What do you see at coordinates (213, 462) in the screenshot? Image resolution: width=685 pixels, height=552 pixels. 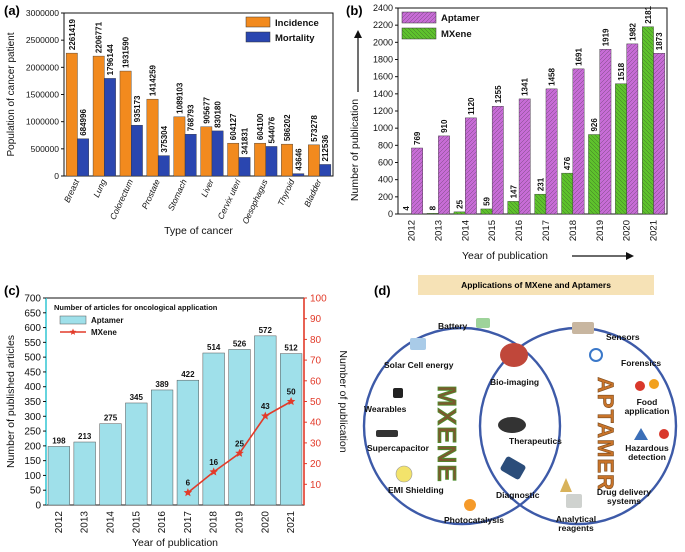 I see `c-mxene-label: 16` at bounding box center [213, 462].